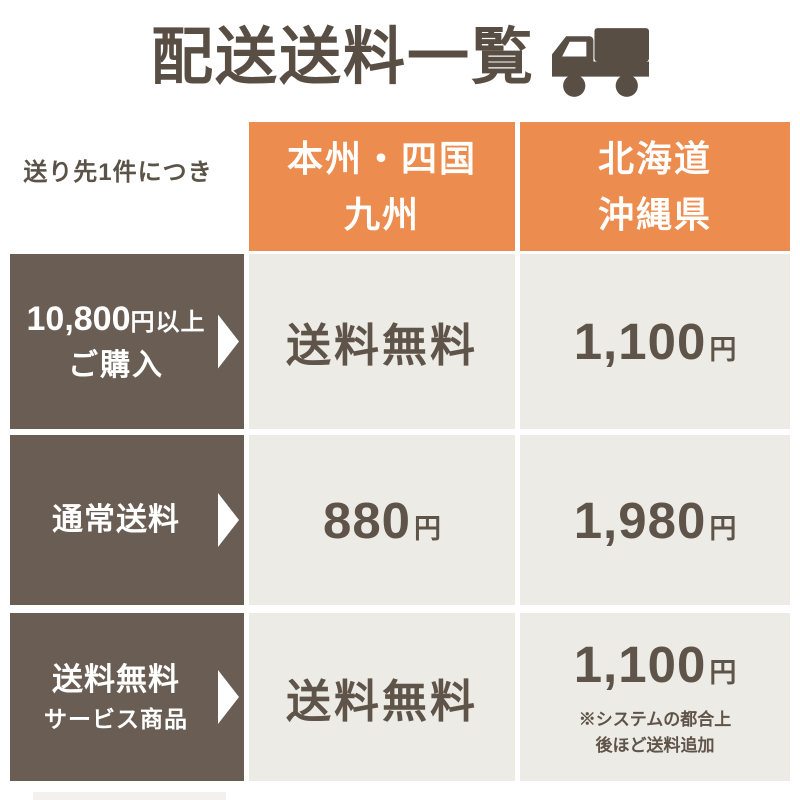 The height and width of the screenshot is (800, 800). Describe the element at coordinates (574, 85) in the screenshot. I see `truck-wheel-left` at that location.